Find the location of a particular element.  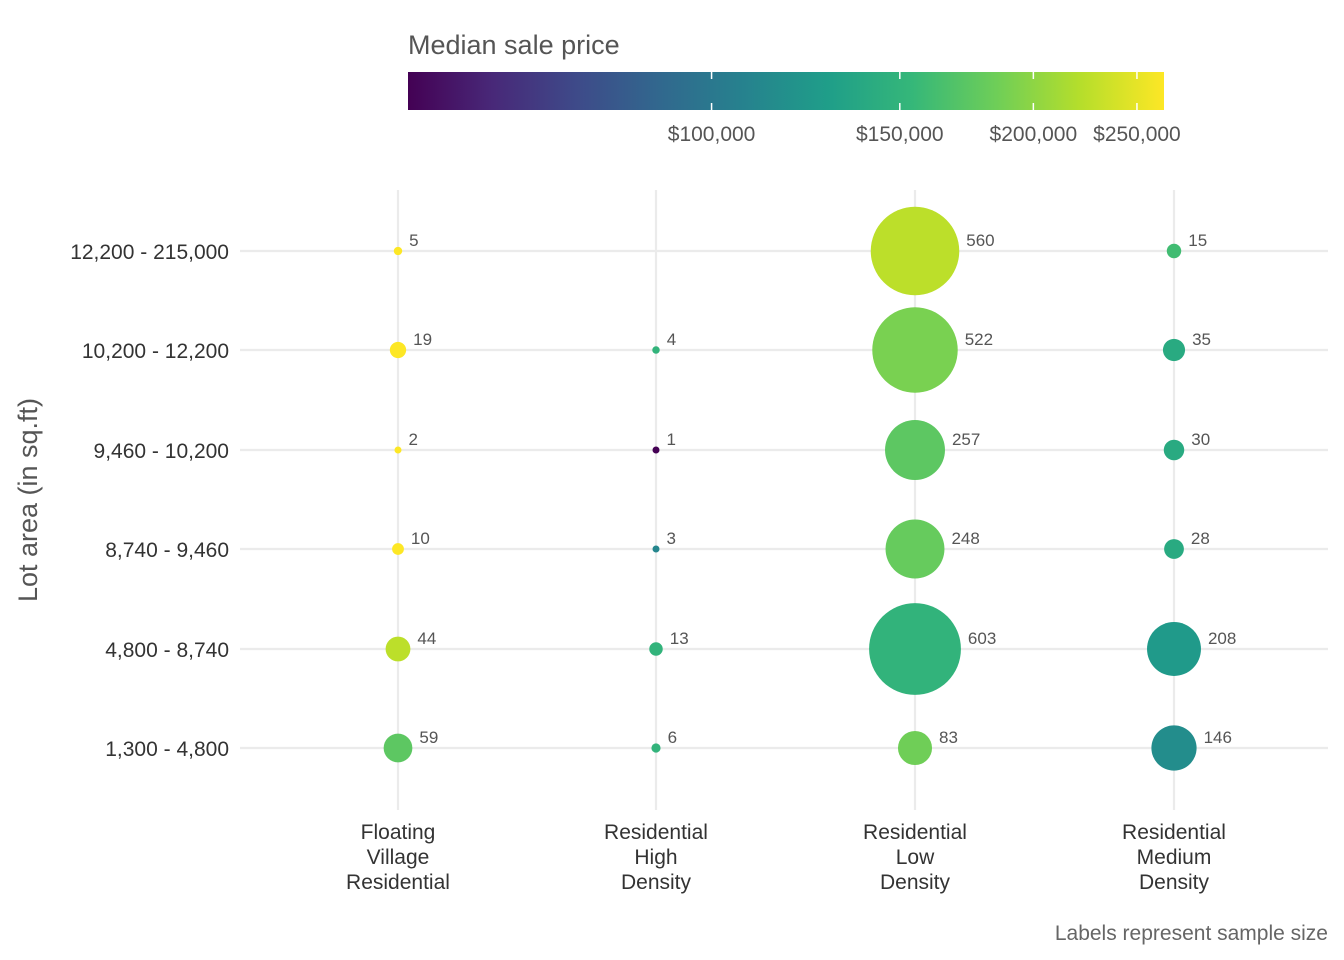

y-tick-label: 12,200 - 215,000 is located at coordinates (149, 252).